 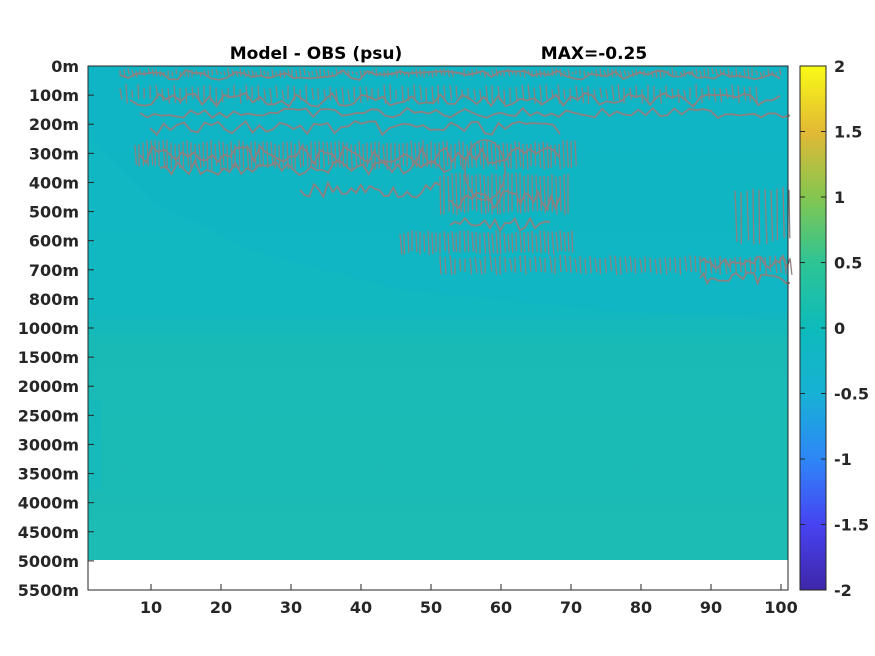 I want to click on y-tick-label: 100m, so click(x=54, y=95).